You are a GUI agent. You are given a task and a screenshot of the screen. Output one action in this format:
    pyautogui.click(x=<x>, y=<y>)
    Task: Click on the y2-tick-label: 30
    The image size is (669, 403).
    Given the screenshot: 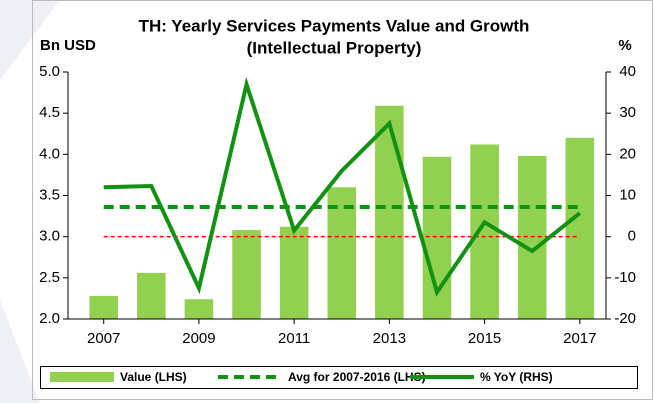 What is the action you would take?
    pyautogui.click(x=627, y=112)
    